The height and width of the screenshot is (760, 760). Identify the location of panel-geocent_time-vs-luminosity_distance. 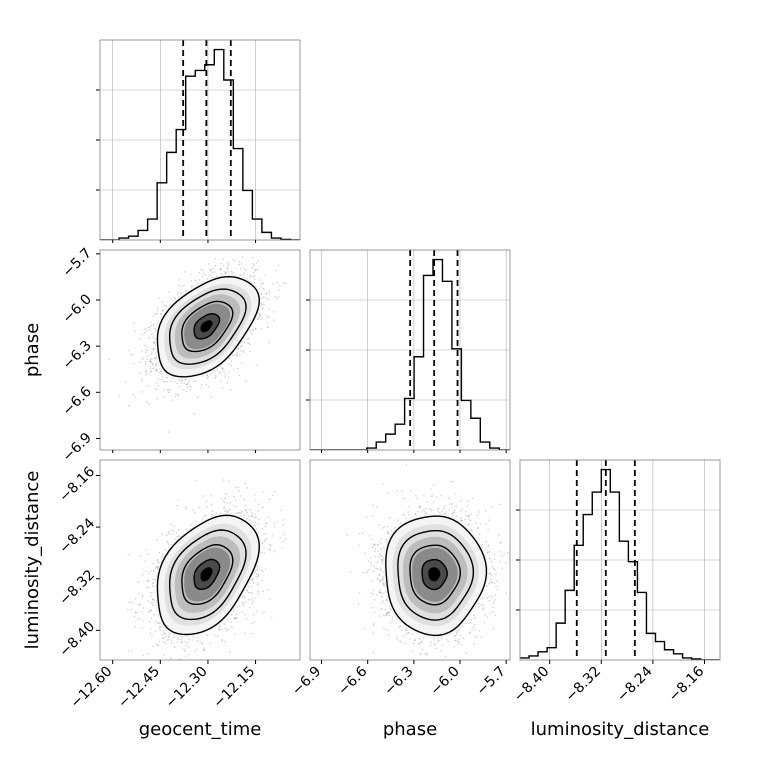
(200, 560).